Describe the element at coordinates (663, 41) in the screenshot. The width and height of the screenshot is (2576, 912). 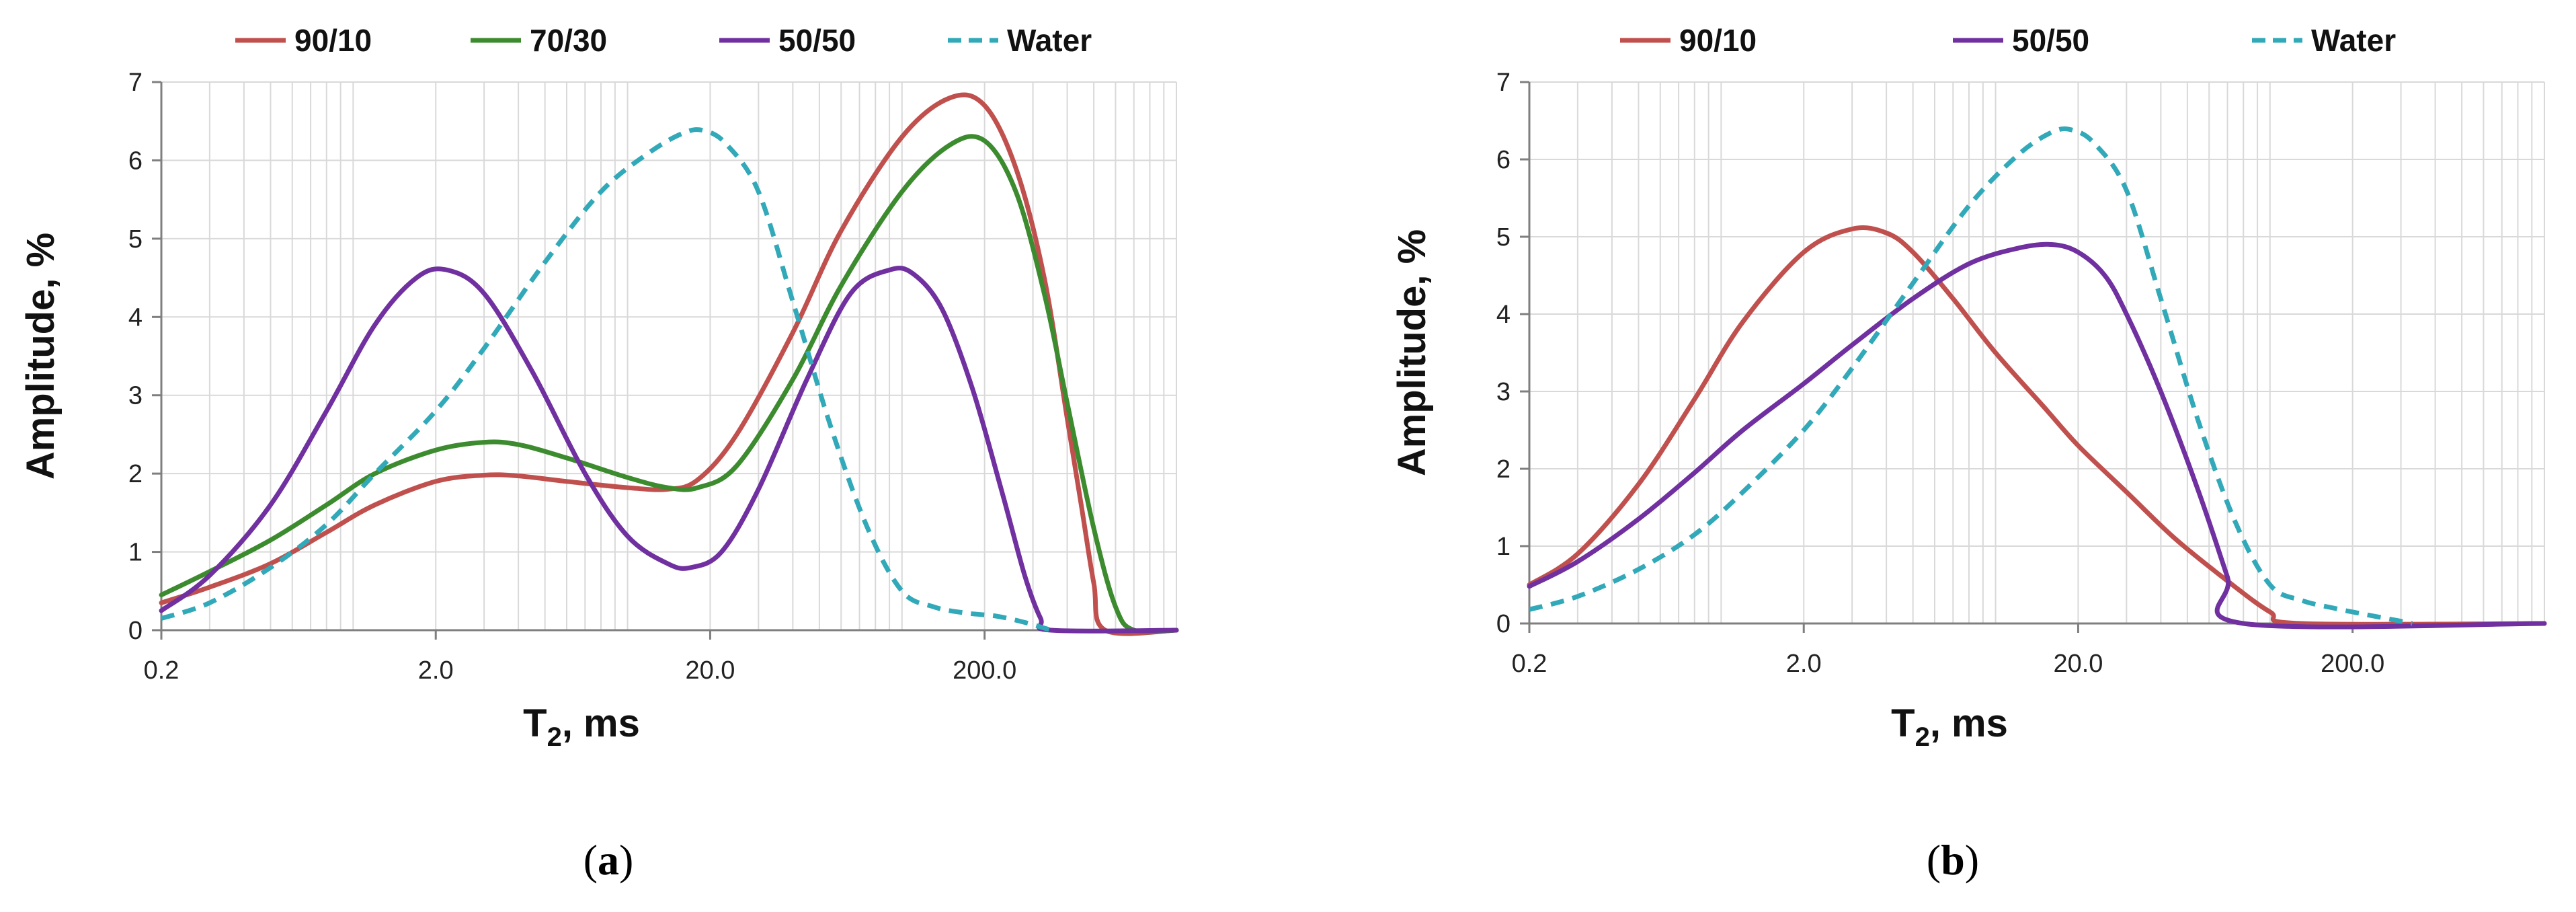
I see `legend: 90/10 70/30 50/50 Water` at that location.